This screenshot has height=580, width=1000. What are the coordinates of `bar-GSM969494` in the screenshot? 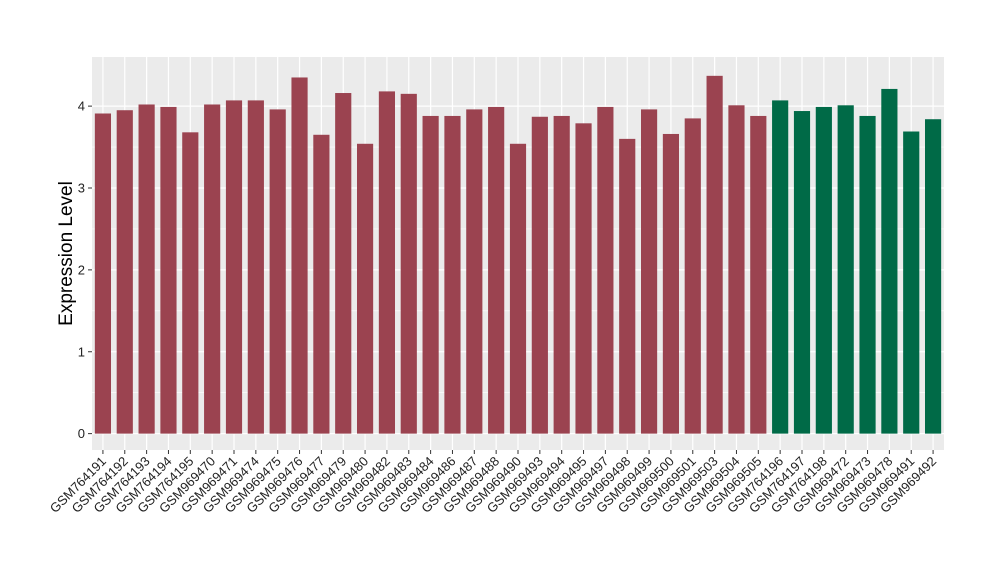 It's located at (561, 274).